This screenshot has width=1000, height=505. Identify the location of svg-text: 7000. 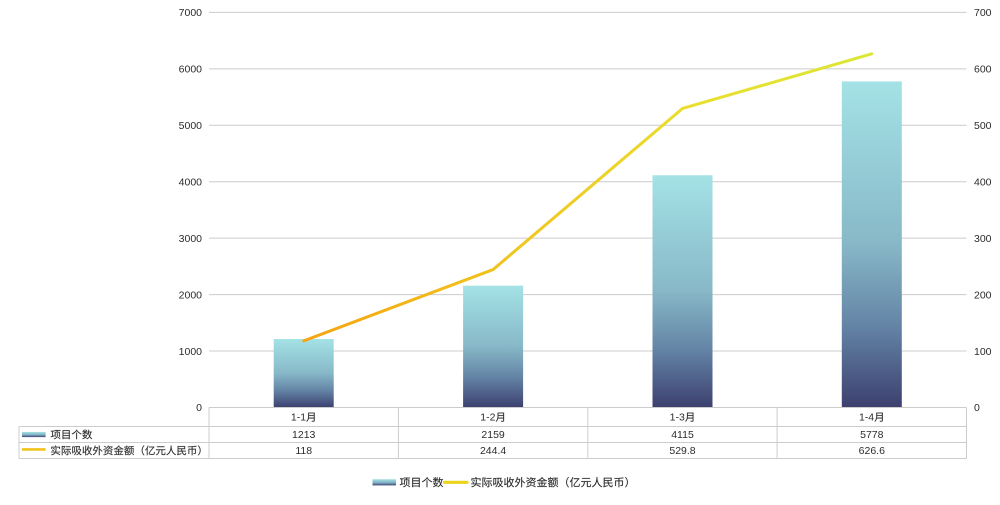
(191, 13).